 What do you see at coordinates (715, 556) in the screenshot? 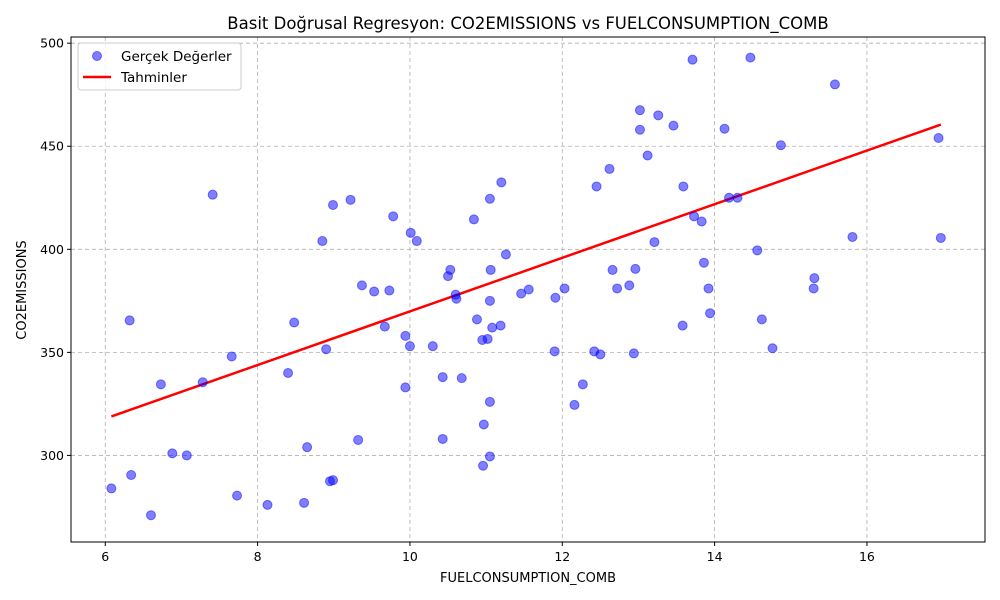
I see `x-tick-label: 14` at bounding box center [715, 556].